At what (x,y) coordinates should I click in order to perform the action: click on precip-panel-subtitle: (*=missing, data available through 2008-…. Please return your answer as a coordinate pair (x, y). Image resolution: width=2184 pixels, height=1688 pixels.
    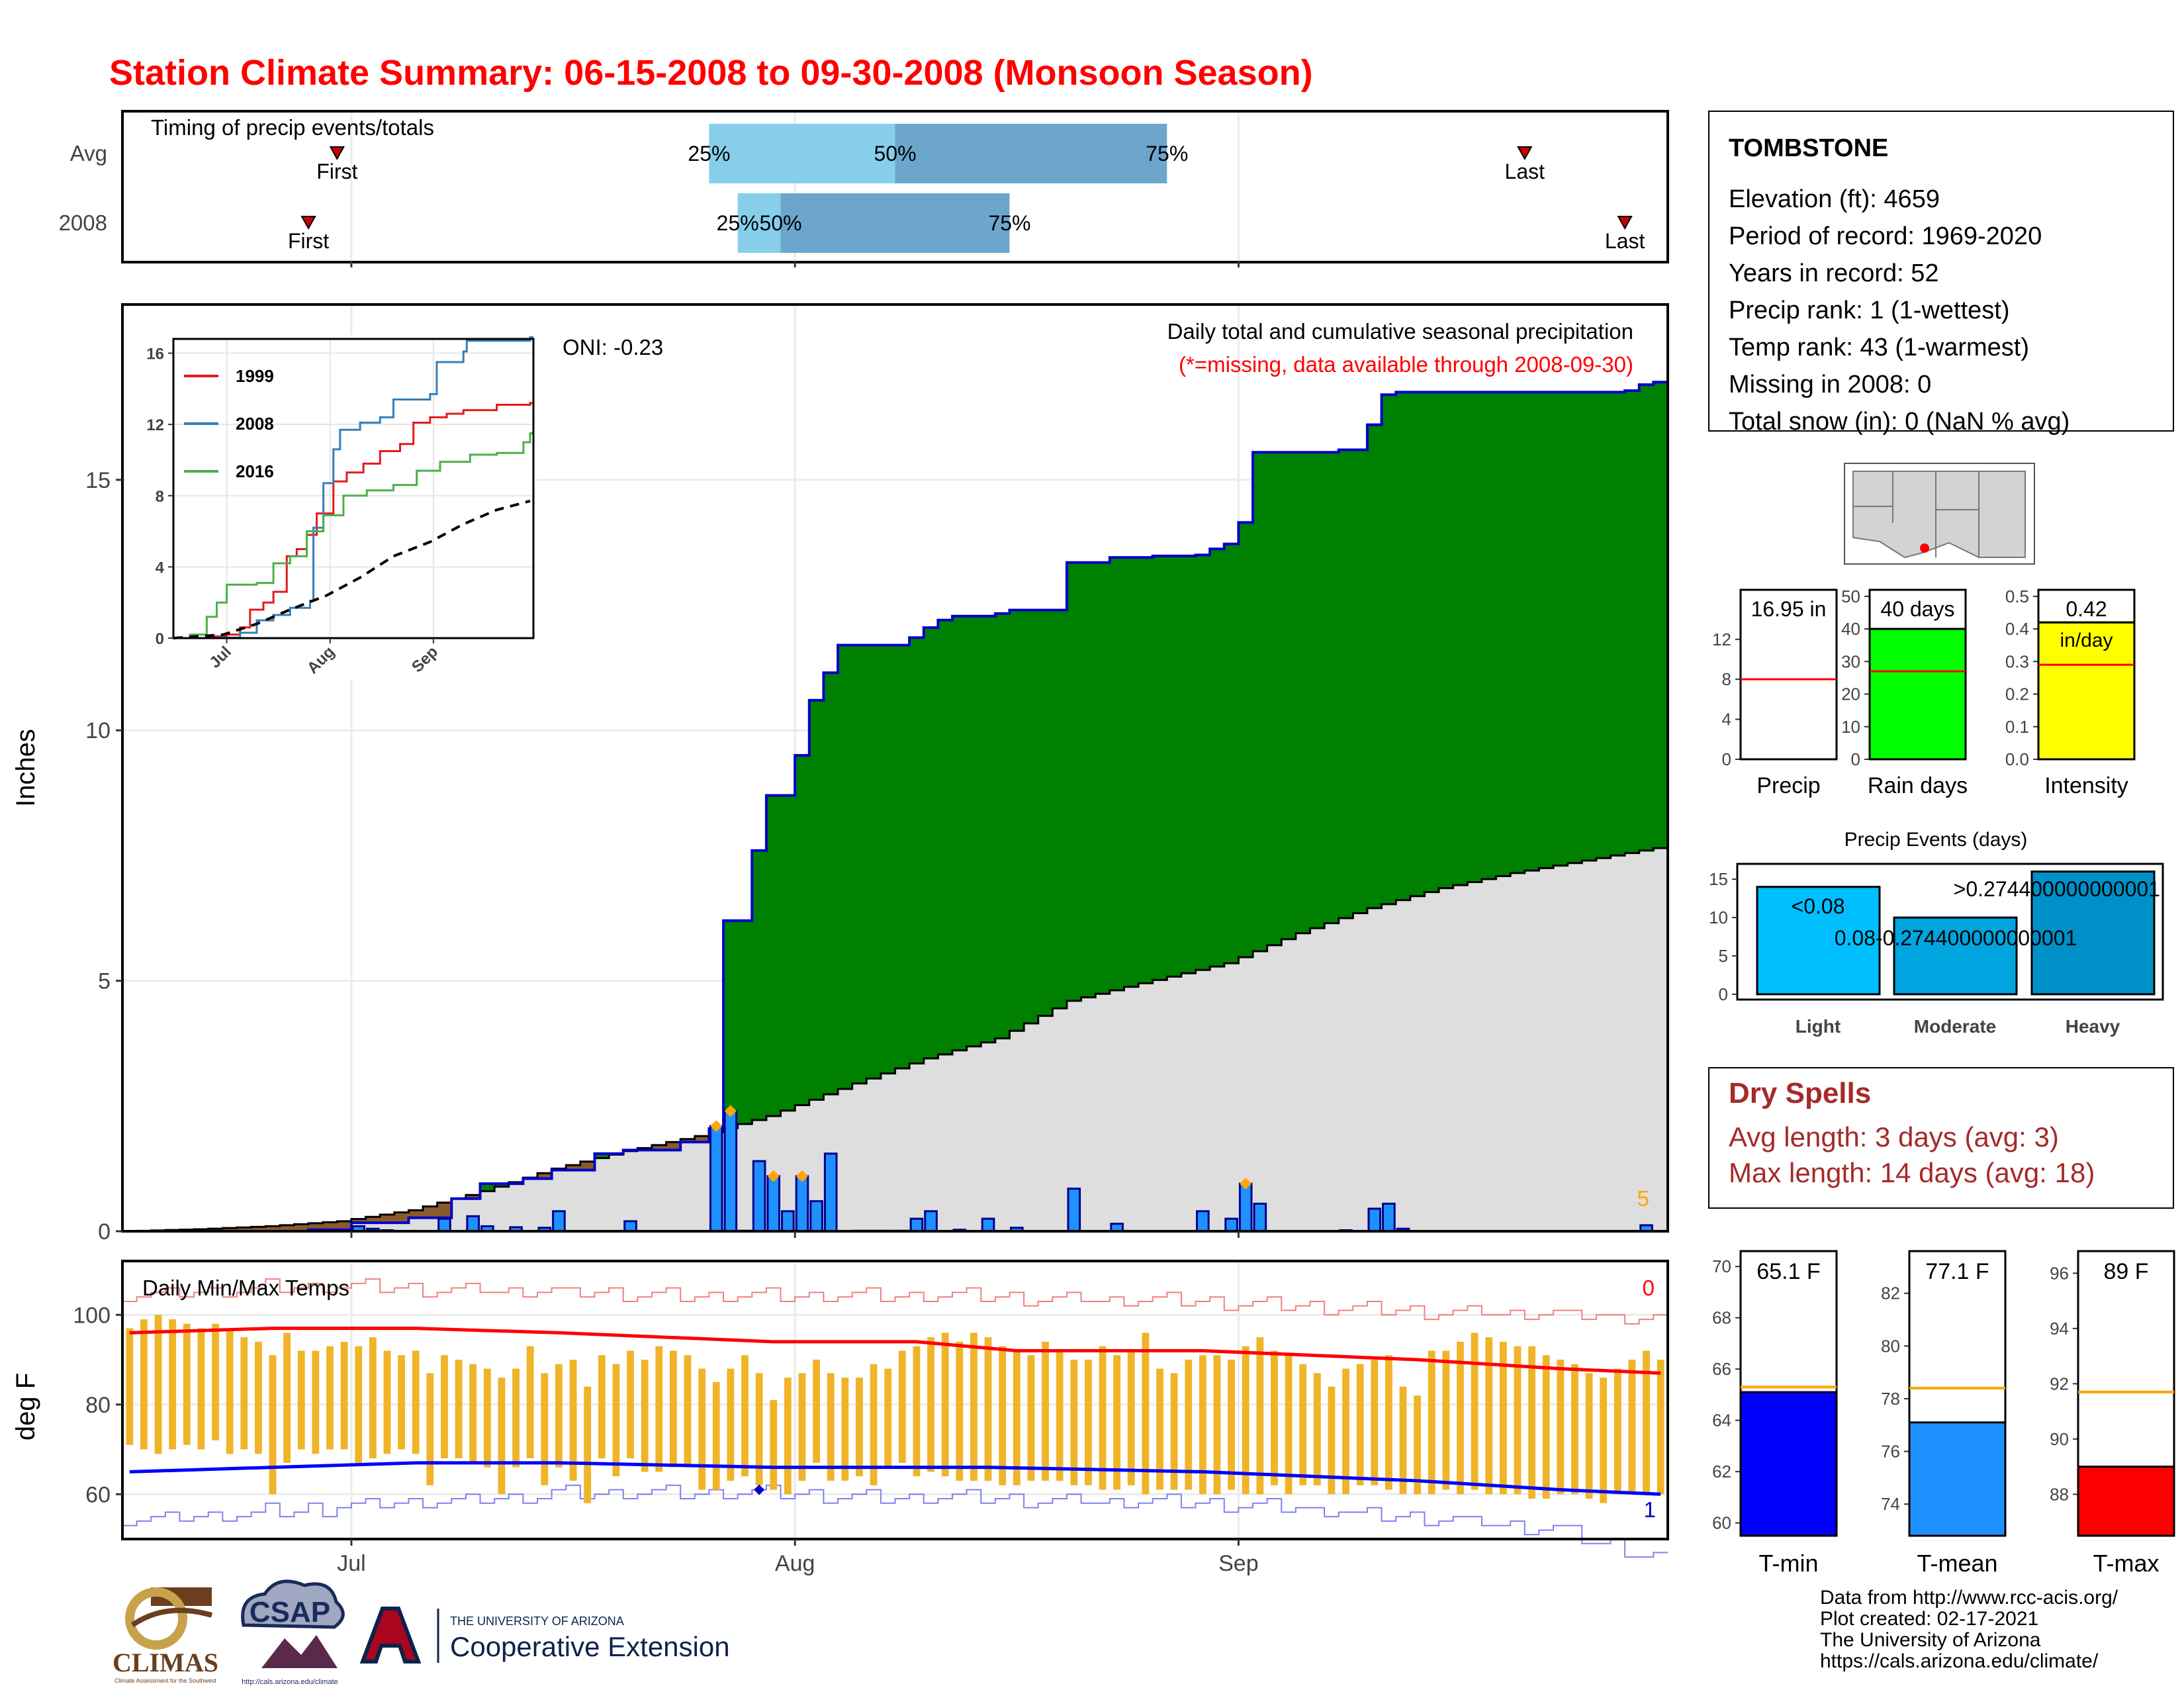
    Looking at the image, I should click on (1406, 364).